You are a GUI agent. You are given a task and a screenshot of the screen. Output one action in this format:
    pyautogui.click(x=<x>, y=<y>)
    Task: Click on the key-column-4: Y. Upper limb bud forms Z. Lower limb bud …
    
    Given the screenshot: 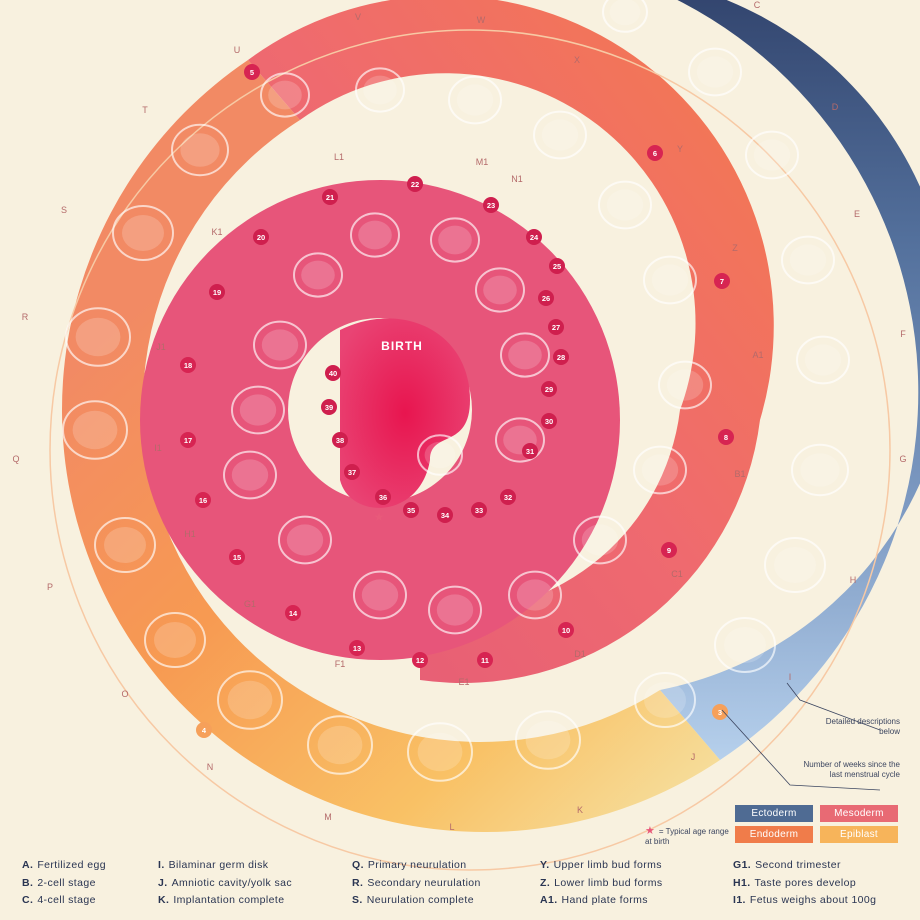 What is the action you would take?
    pyautogui.click(x=601, y=883)
    